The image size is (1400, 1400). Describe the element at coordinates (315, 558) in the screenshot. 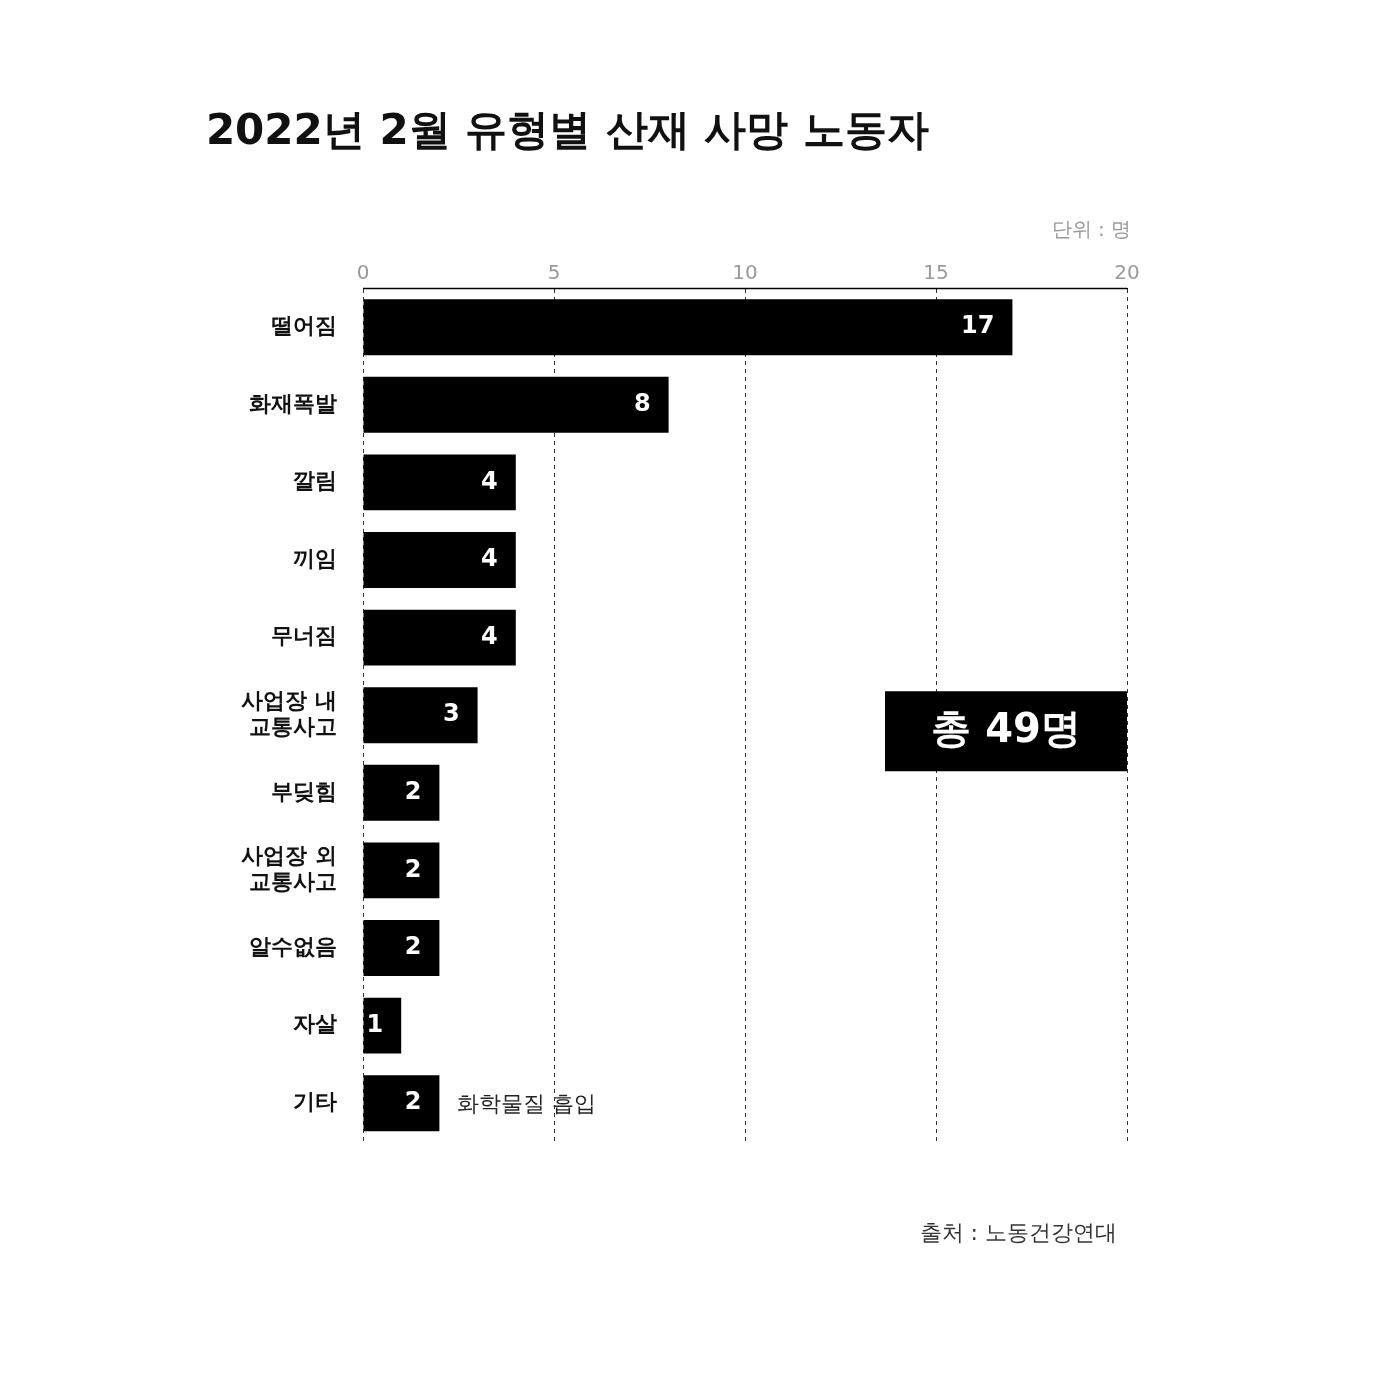

I see `y-tick-label: 끼임` at that location.